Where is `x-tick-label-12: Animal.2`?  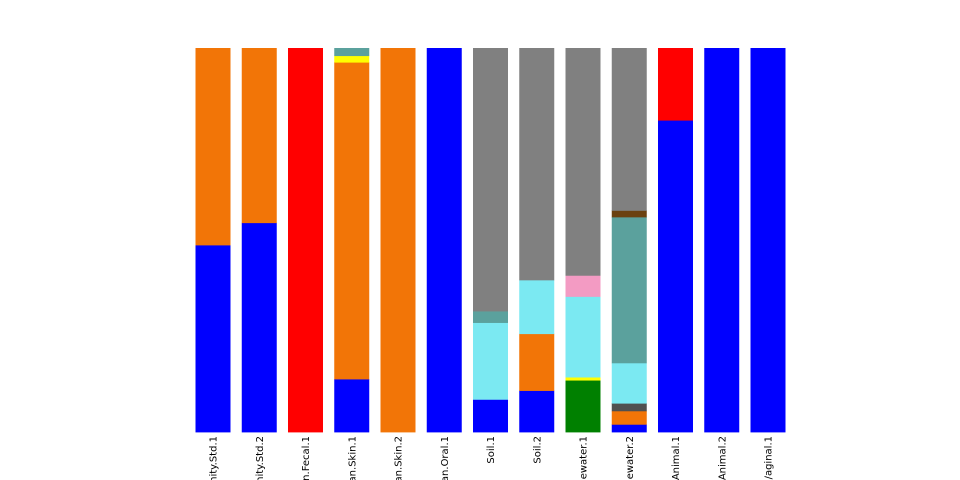 x-tick-label-12: Animal.2 is located at coordinates (722, 458).